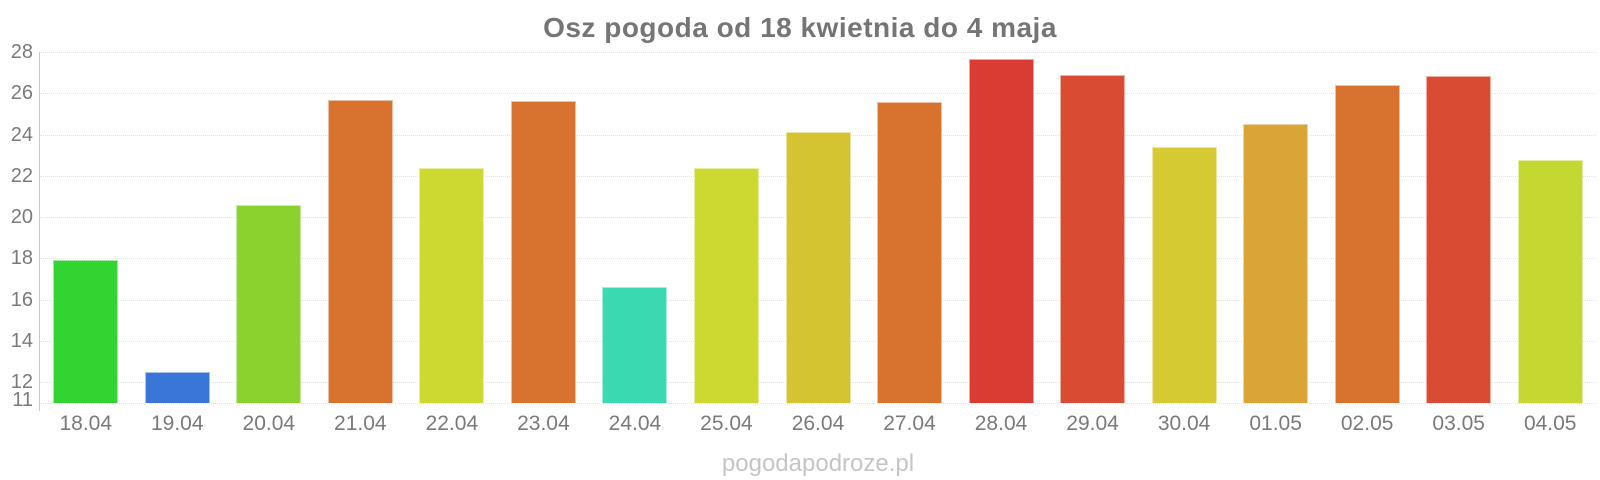  What do you see at coordinates (21, 258) in the screenshot?
I see `y-tick-label-18: 18` at bounding box center [21, 258].